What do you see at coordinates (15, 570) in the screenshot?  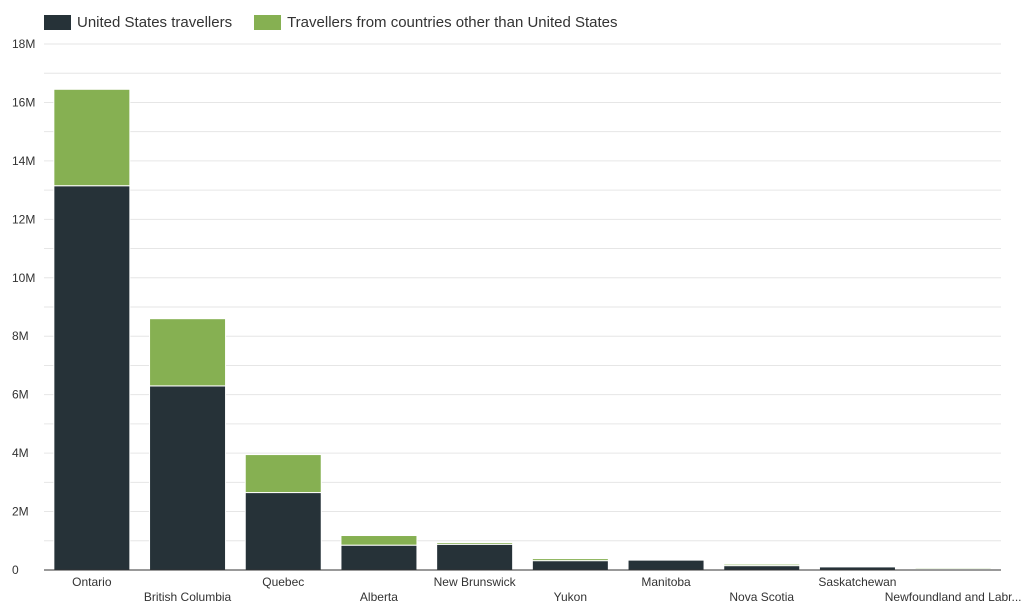 I see `y-tick-label: 0` at bounding box center [15, 570].